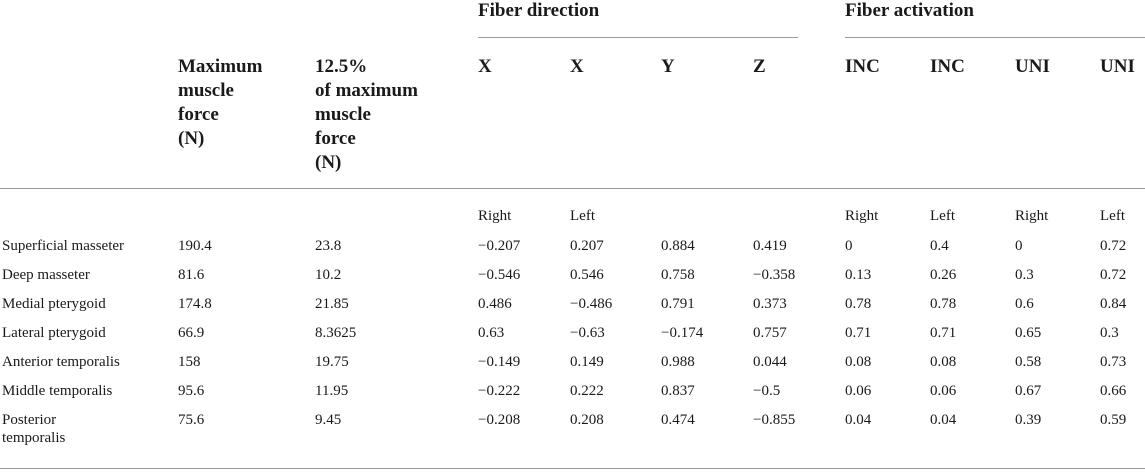 The height and width of the screenshot is (472, 1145). Describe the element at coordinates (1028, 362) in the screenshot. I see `cell-uni-right: 0.58` at that location.